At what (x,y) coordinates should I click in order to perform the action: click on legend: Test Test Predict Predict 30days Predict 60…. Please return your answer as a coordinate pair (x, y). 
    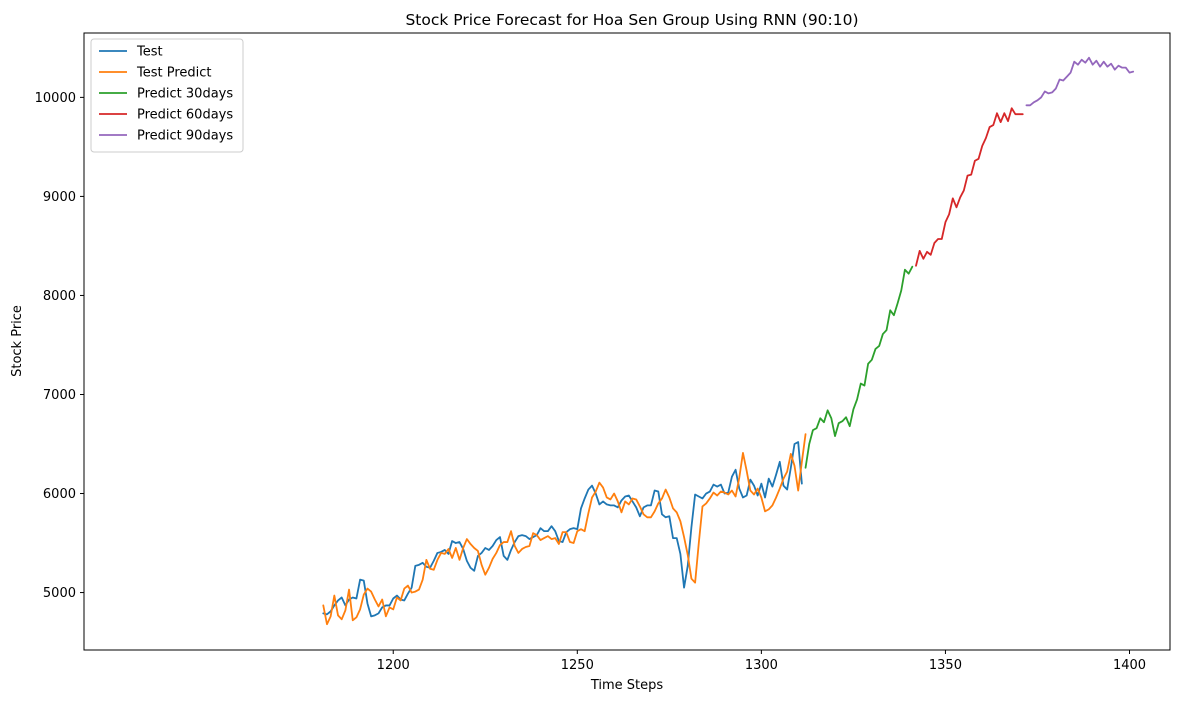
    Looking at the image, I should click on (167, 95).